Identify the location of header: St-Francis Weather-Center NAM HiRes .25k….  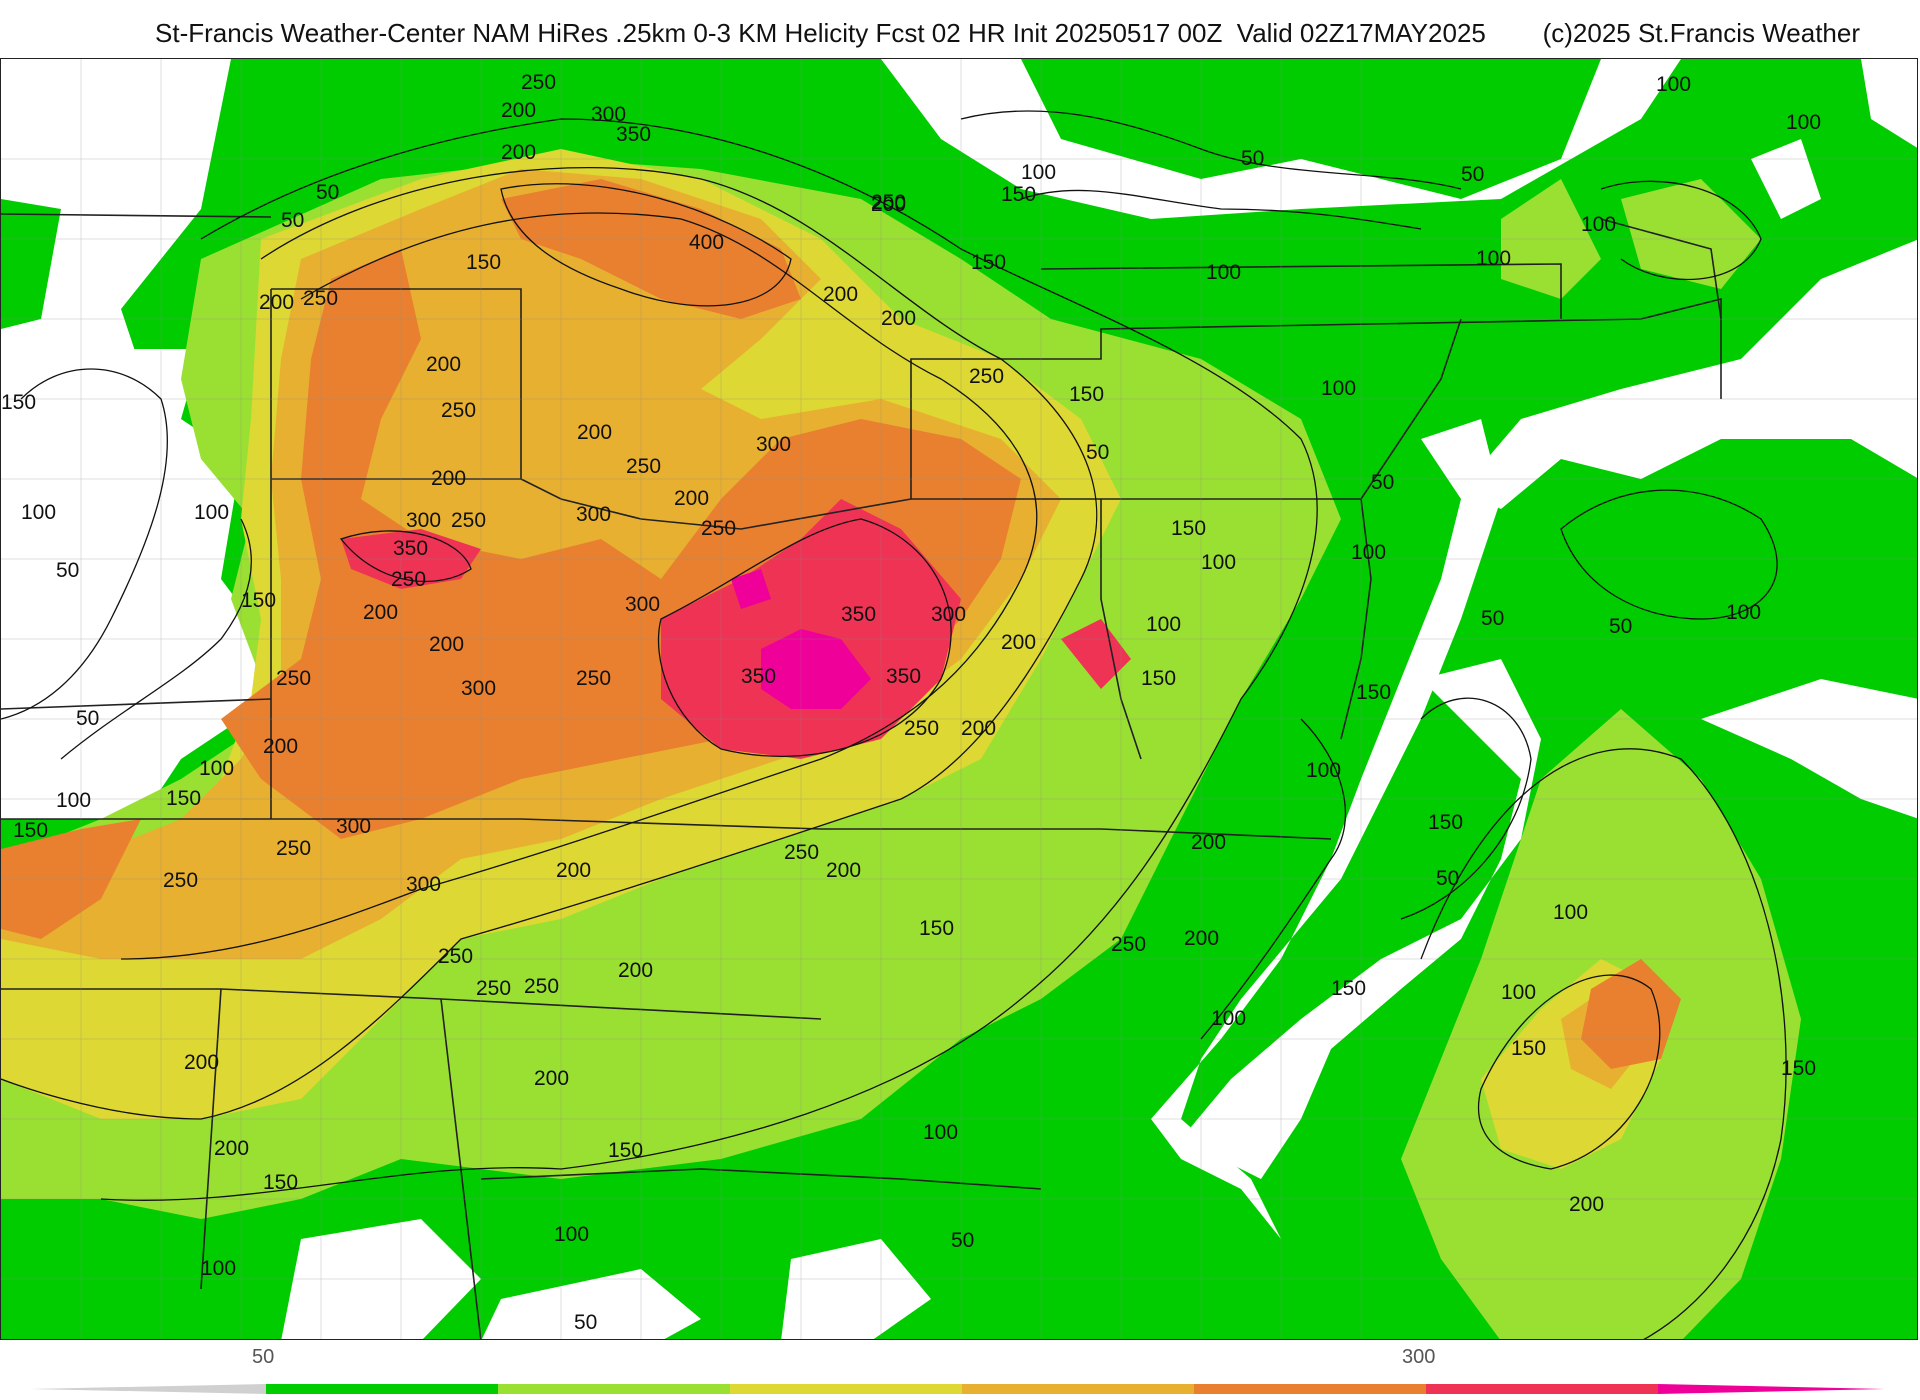
(960, 29).